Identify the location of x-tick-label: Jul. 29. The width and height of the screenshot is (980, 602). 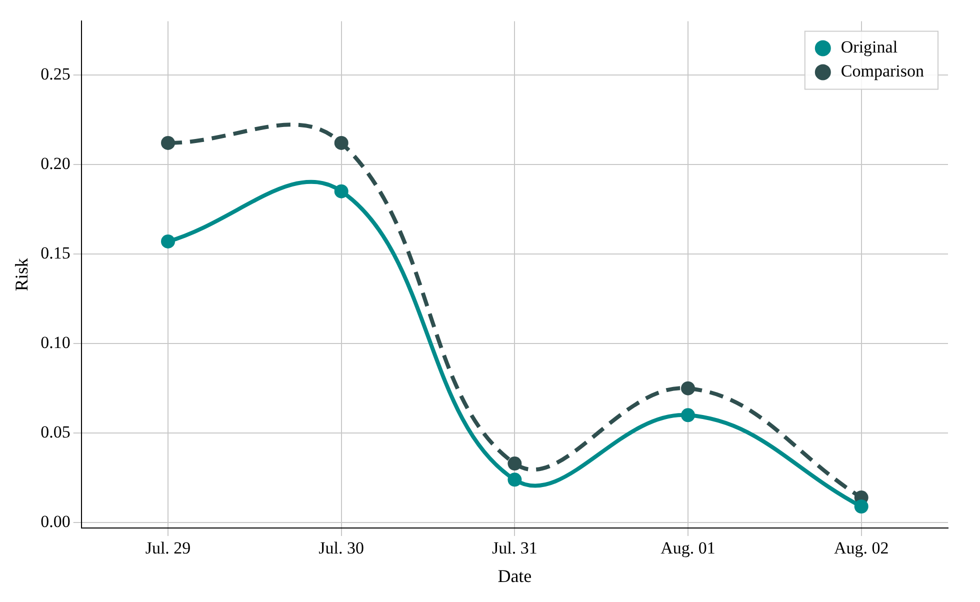
(168, 548).